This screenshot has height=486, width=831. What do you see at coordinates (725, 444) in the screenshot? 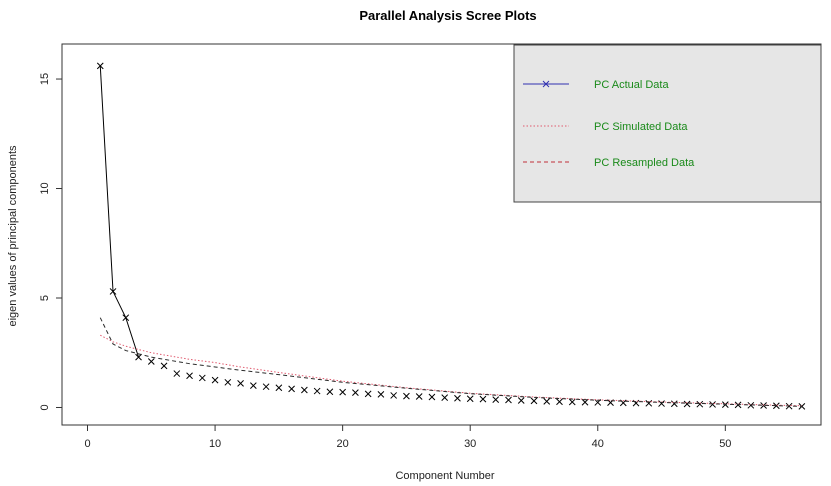
I see `x-tick-label: 50` at bounding box center [725, 444].